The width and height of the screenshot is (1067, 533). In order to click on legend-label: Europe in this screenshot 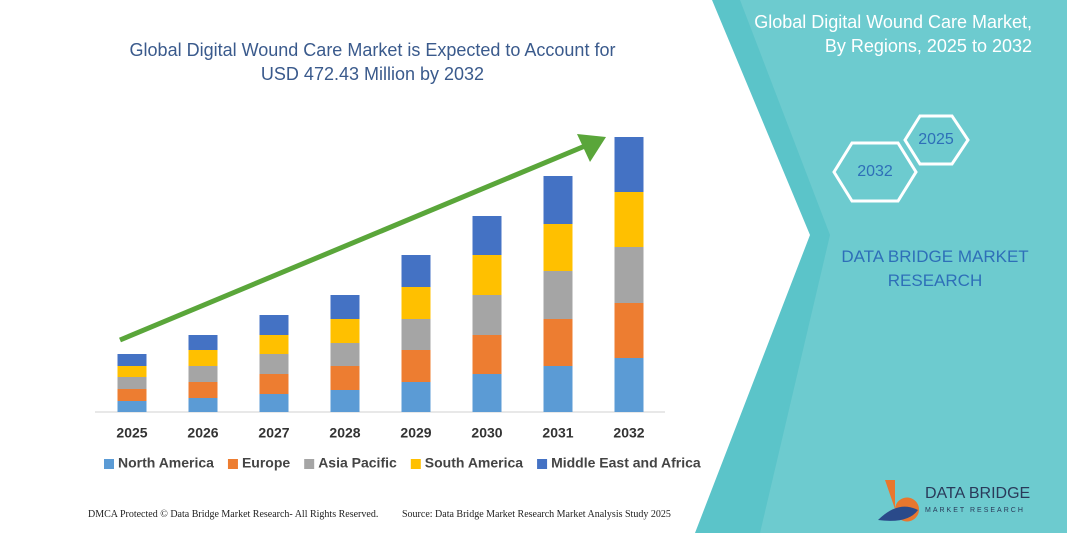, I will do `click(266, 463)`.